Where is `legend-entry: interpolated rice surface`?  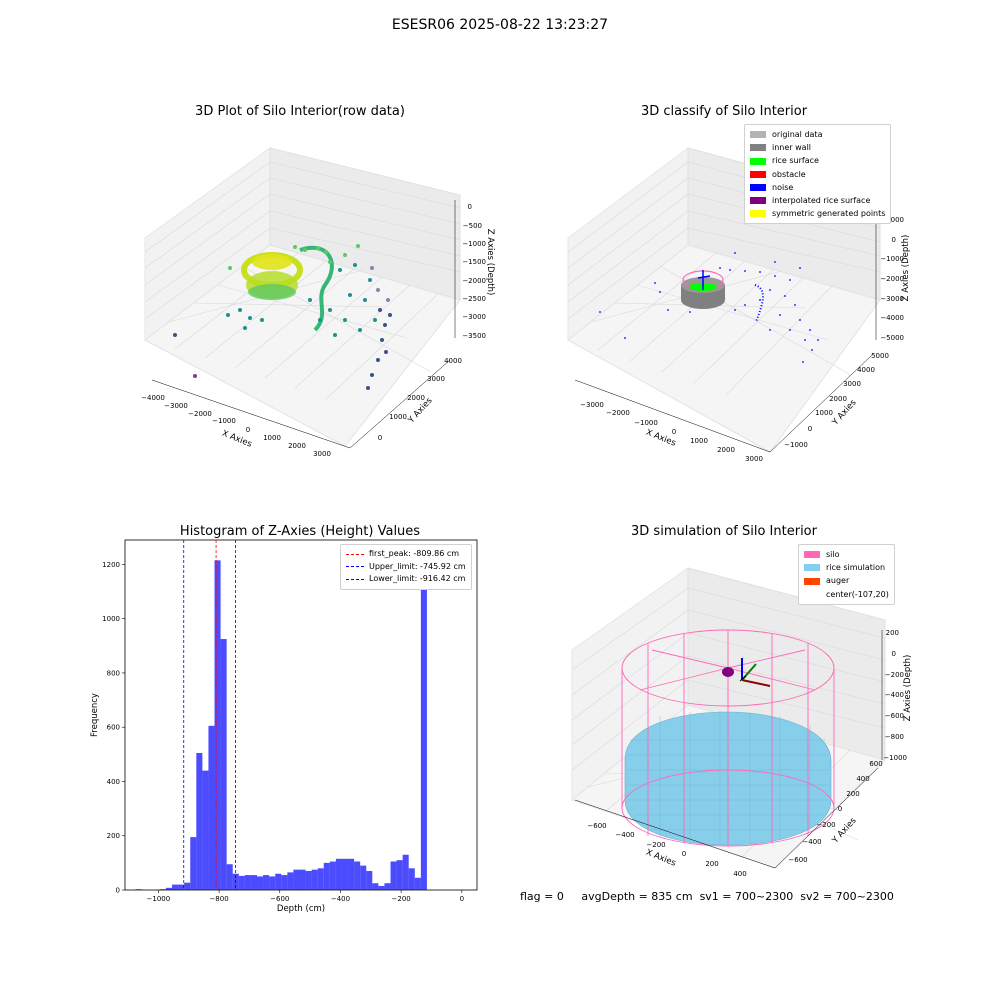 legend-entry: interpolated rice surface is located at coordinates (817, 200).